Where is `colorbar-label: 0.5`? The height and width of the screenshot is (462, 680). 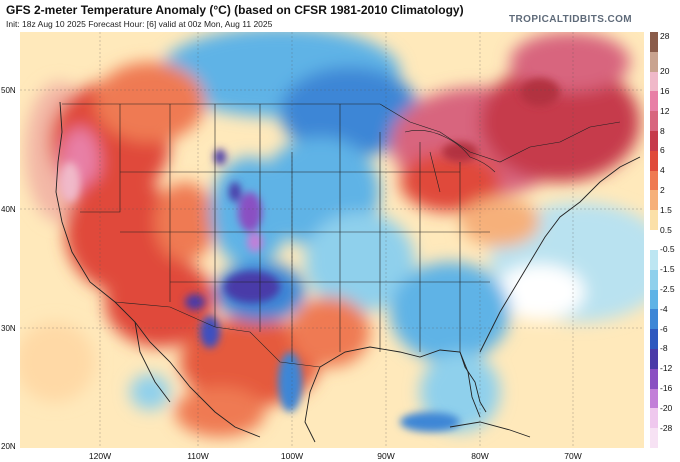
colorbar-label: 0.5 is located at coordinates (666, 229).